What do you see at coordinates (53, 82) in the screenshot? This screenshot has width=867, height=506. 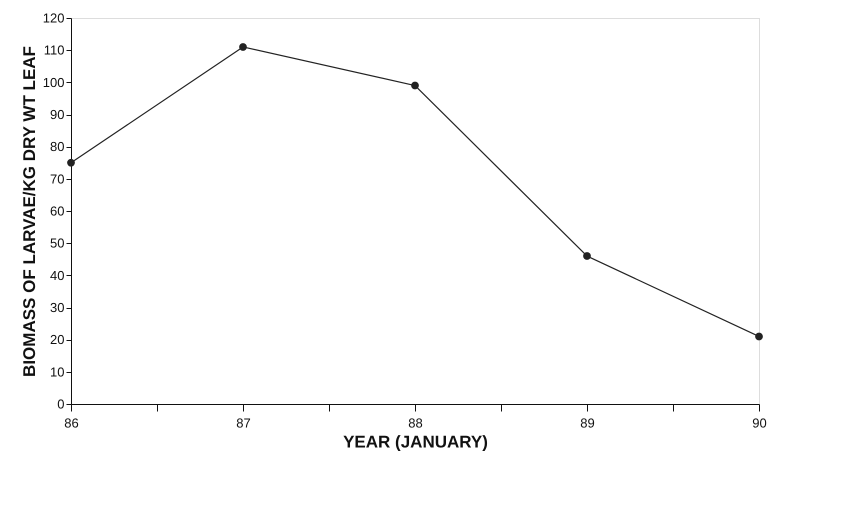 I see `y-tick-label: 100` at bounding box center [53, 82].